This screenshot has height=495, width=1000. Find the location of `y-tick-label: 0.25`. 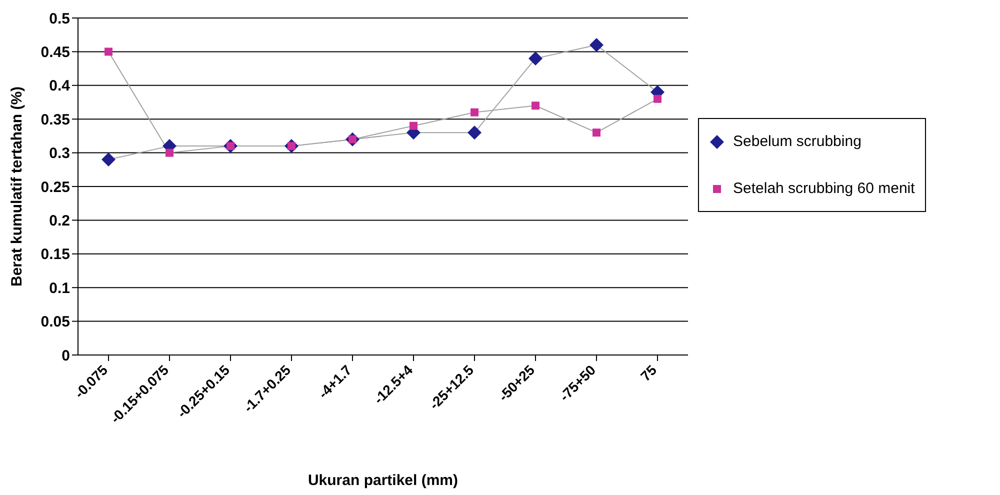

y-tick-label: 0.25 is located at coordinates (55, 187).